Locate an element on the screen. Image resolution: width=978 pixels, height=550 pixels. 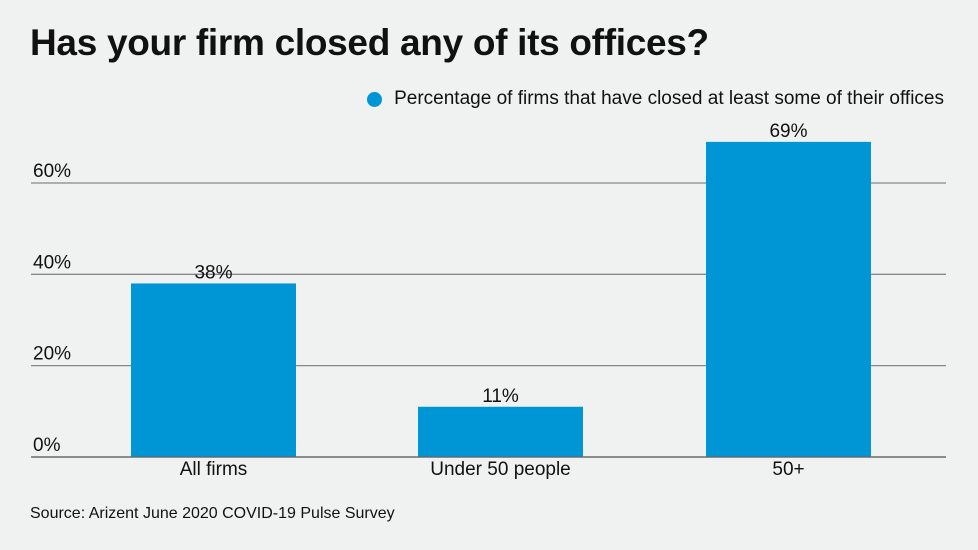
data-label: 11% is located at coordinates (500, 396).